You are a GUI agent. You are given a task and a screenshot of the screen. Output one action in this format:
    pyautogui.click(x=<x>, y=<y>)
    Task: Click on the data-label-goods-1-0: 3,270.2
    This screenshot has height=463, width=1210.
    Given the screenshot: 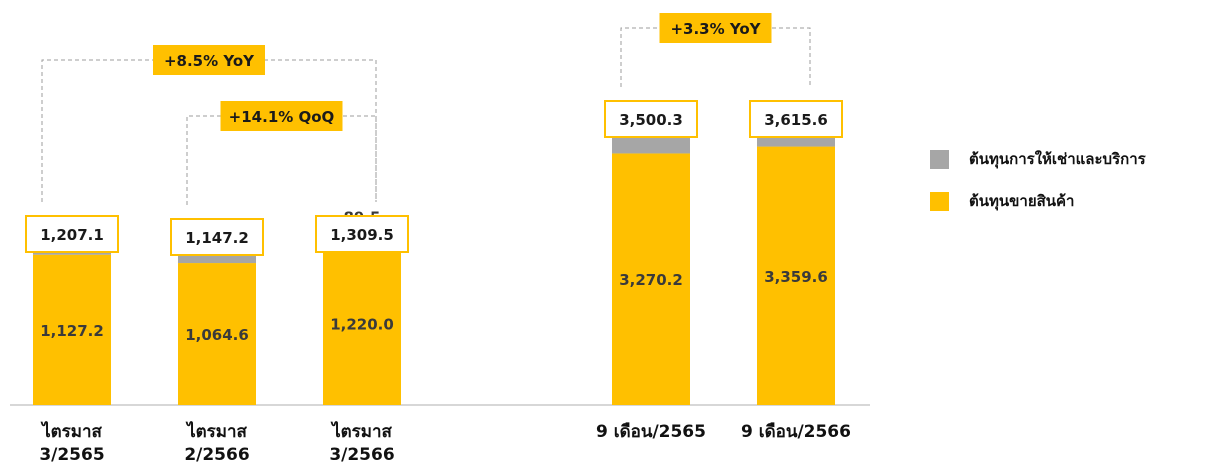 What is the action you would take?
    pyautogui.click(x=651, y=280)
    